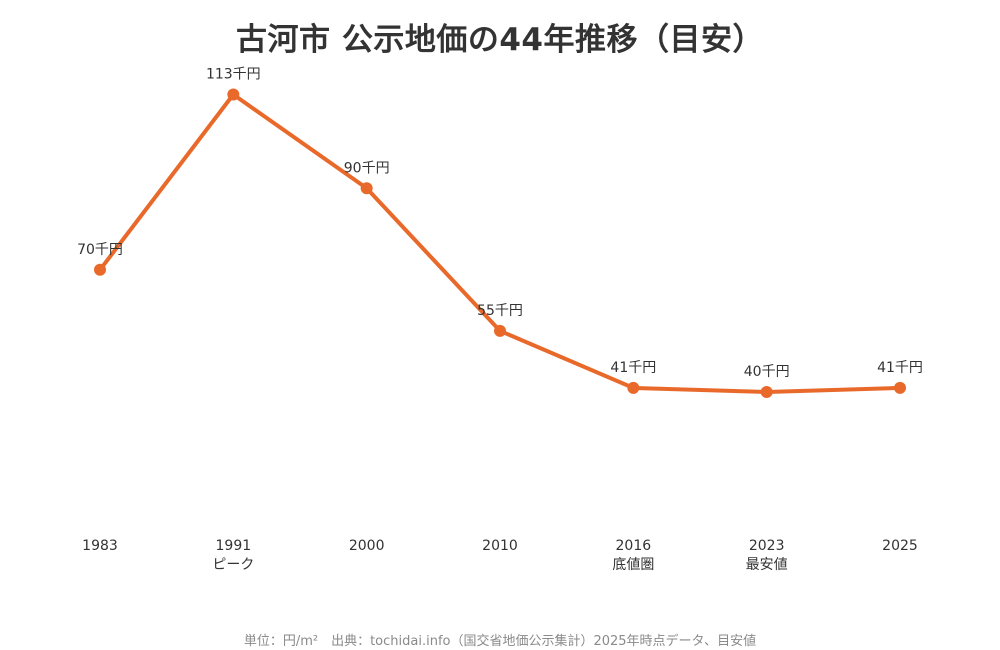 The height and width of the screenshot is (650, 1000). I want to click on x-tick-label: 2025, so click(900, 546).